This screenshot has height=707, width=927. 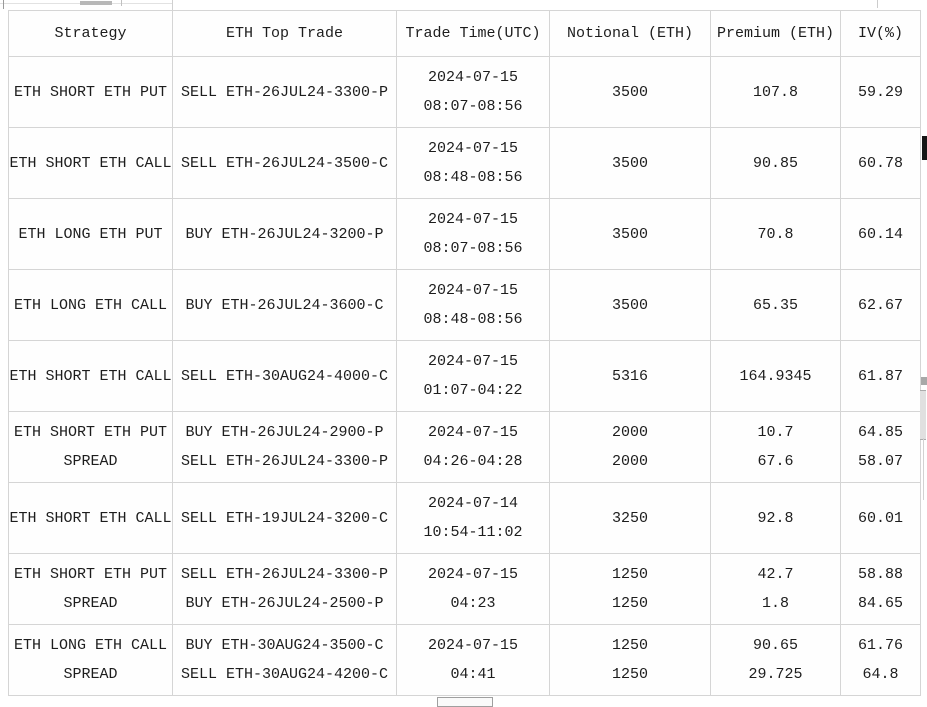 I want to click on cell-iv-pct: 60.78, so click(x=880, y=163).